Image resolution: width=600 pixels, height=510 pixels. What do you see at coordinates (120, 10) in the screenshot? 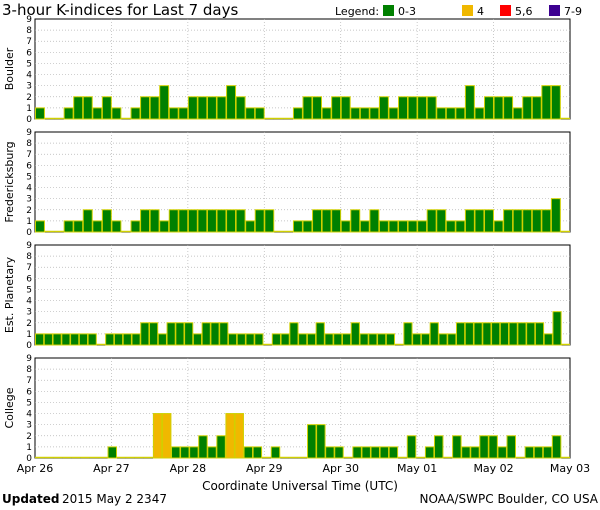
I see `chart-title: 3-hour K-indices for Last 7 days` at bounding box center [120, 10].